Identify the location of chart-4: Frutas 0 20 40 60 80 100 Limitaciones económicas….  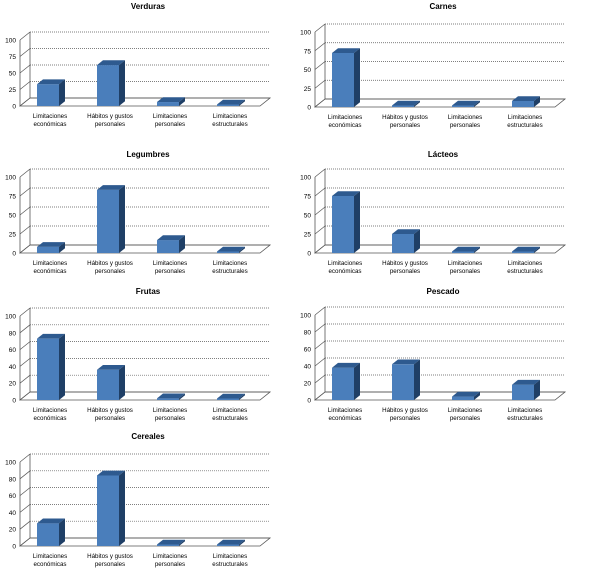
(138, 354).